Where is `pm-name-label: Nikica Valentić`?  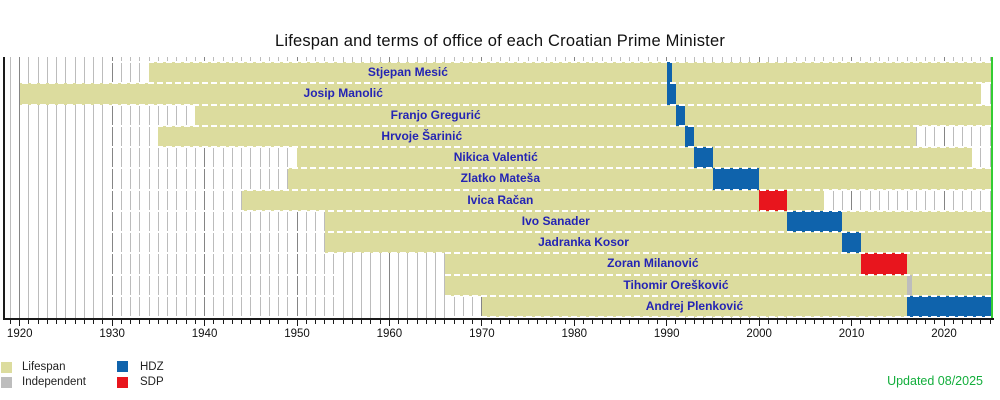 pm-name-label: Nikica Valentić is located at coordinates (495, 157).